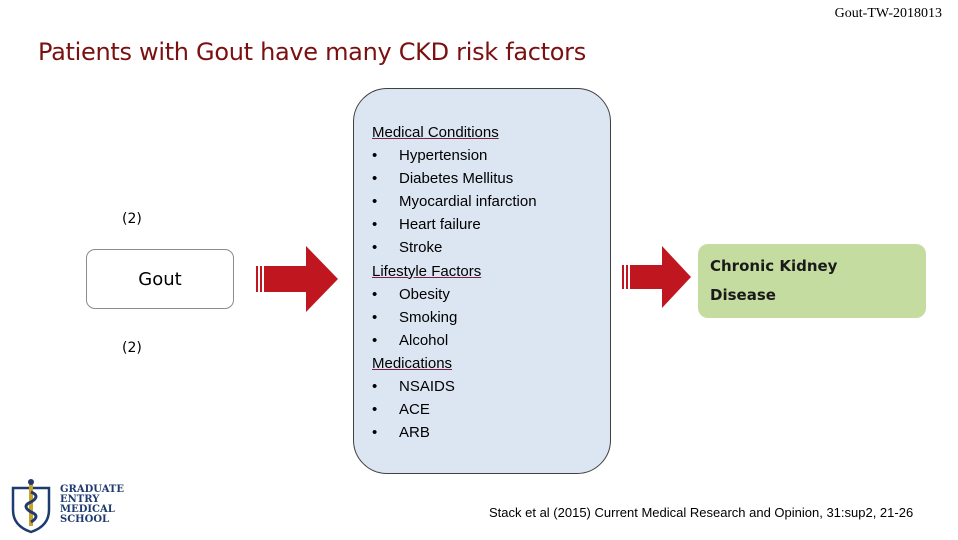  I want to click on risk-group-heading: Medications, so click(412, 363).